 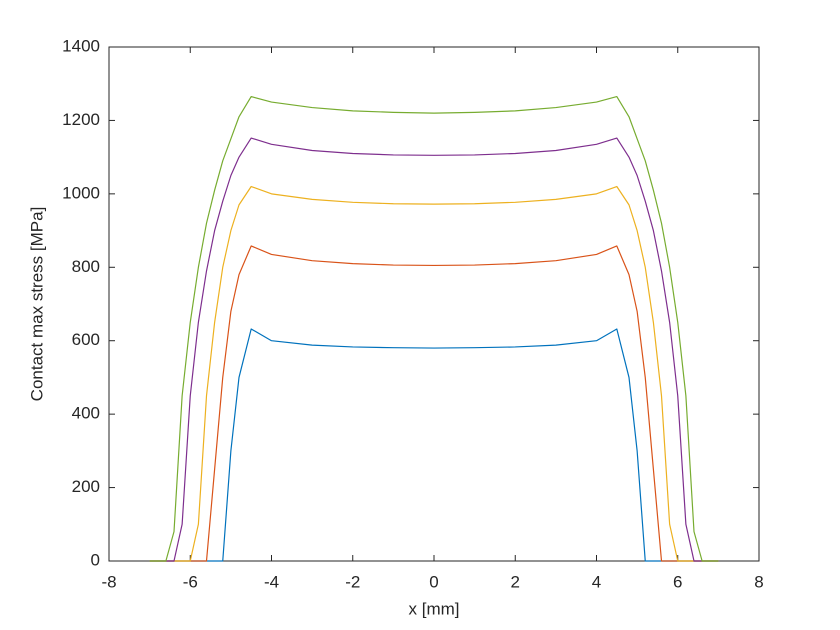 What do you see at coordinates (352, 581) in the screenshot?
I see `x-tick-label: -2` at bounding box center [352, 581].